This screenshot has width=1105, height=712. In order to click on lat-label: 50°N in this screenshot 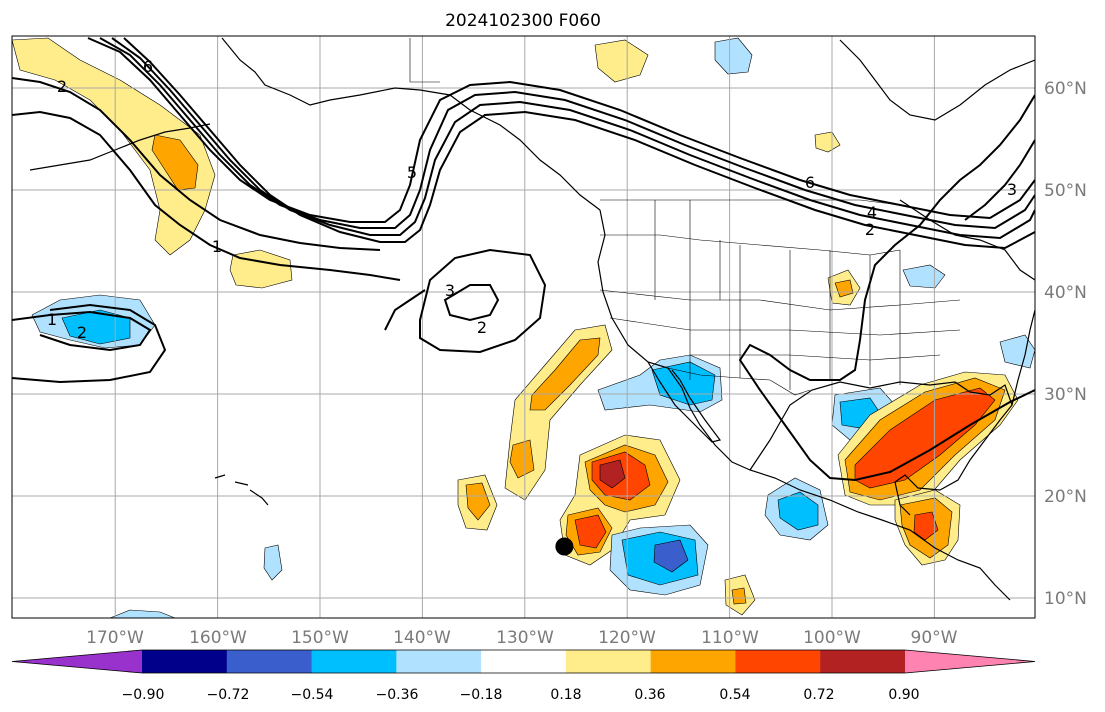, I will do `click(1065, 191)`.